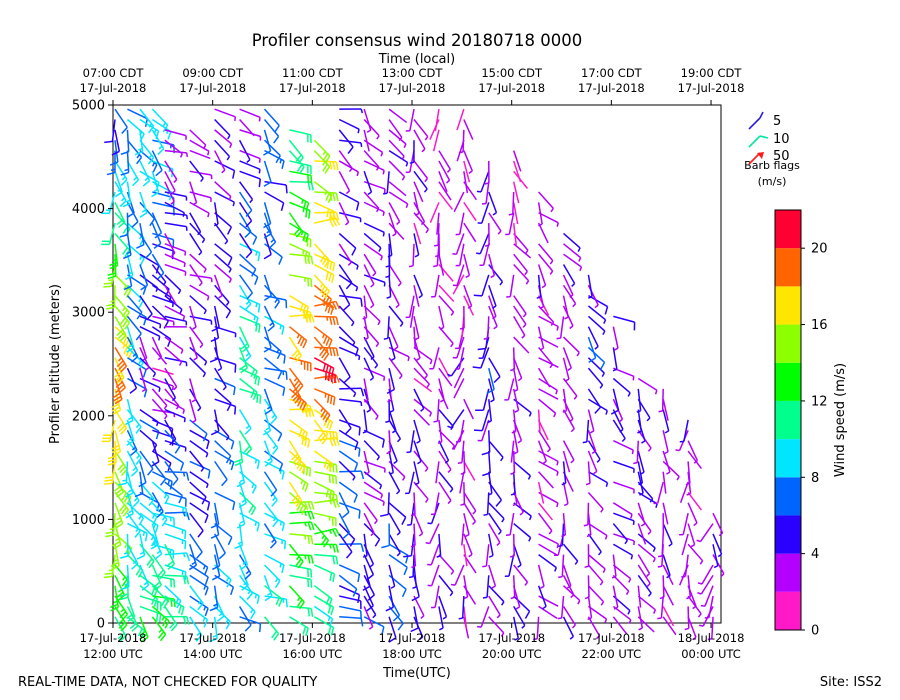 Image resolution: width=900 pixels, height=700 pixels. What do you see at coordinates (412, 88) in the screenshot?
I see `x-tick-label-top-date: 17-Jul-2018` at bounding box center [412, 88].